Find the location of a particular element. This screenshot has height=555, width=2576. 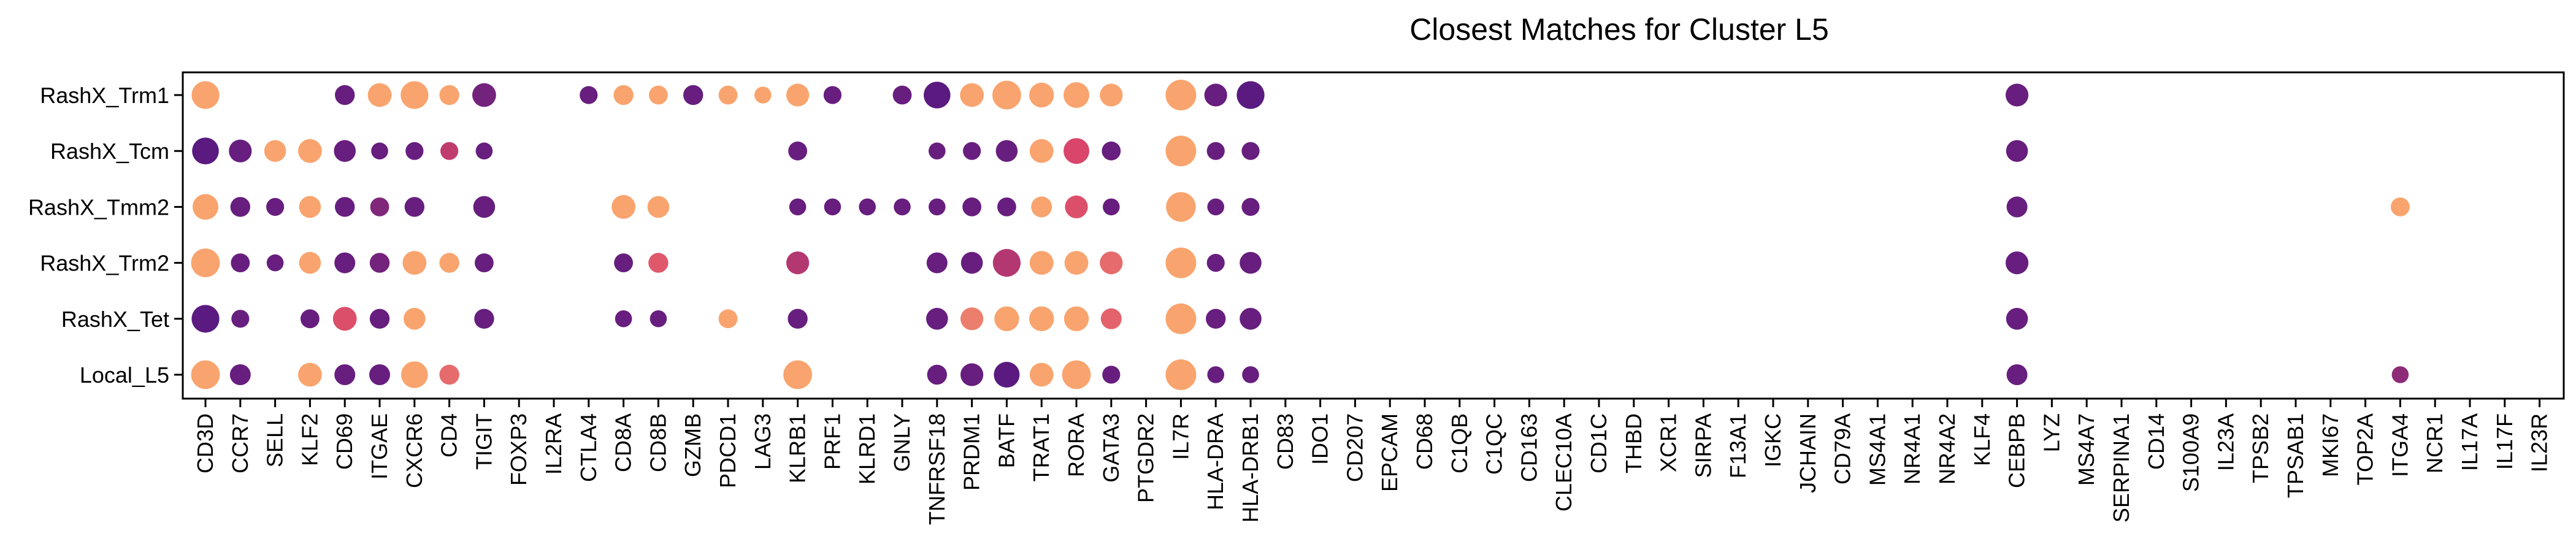

dot-rashx-trm2-cd69 is located at coordinates (345, 263).